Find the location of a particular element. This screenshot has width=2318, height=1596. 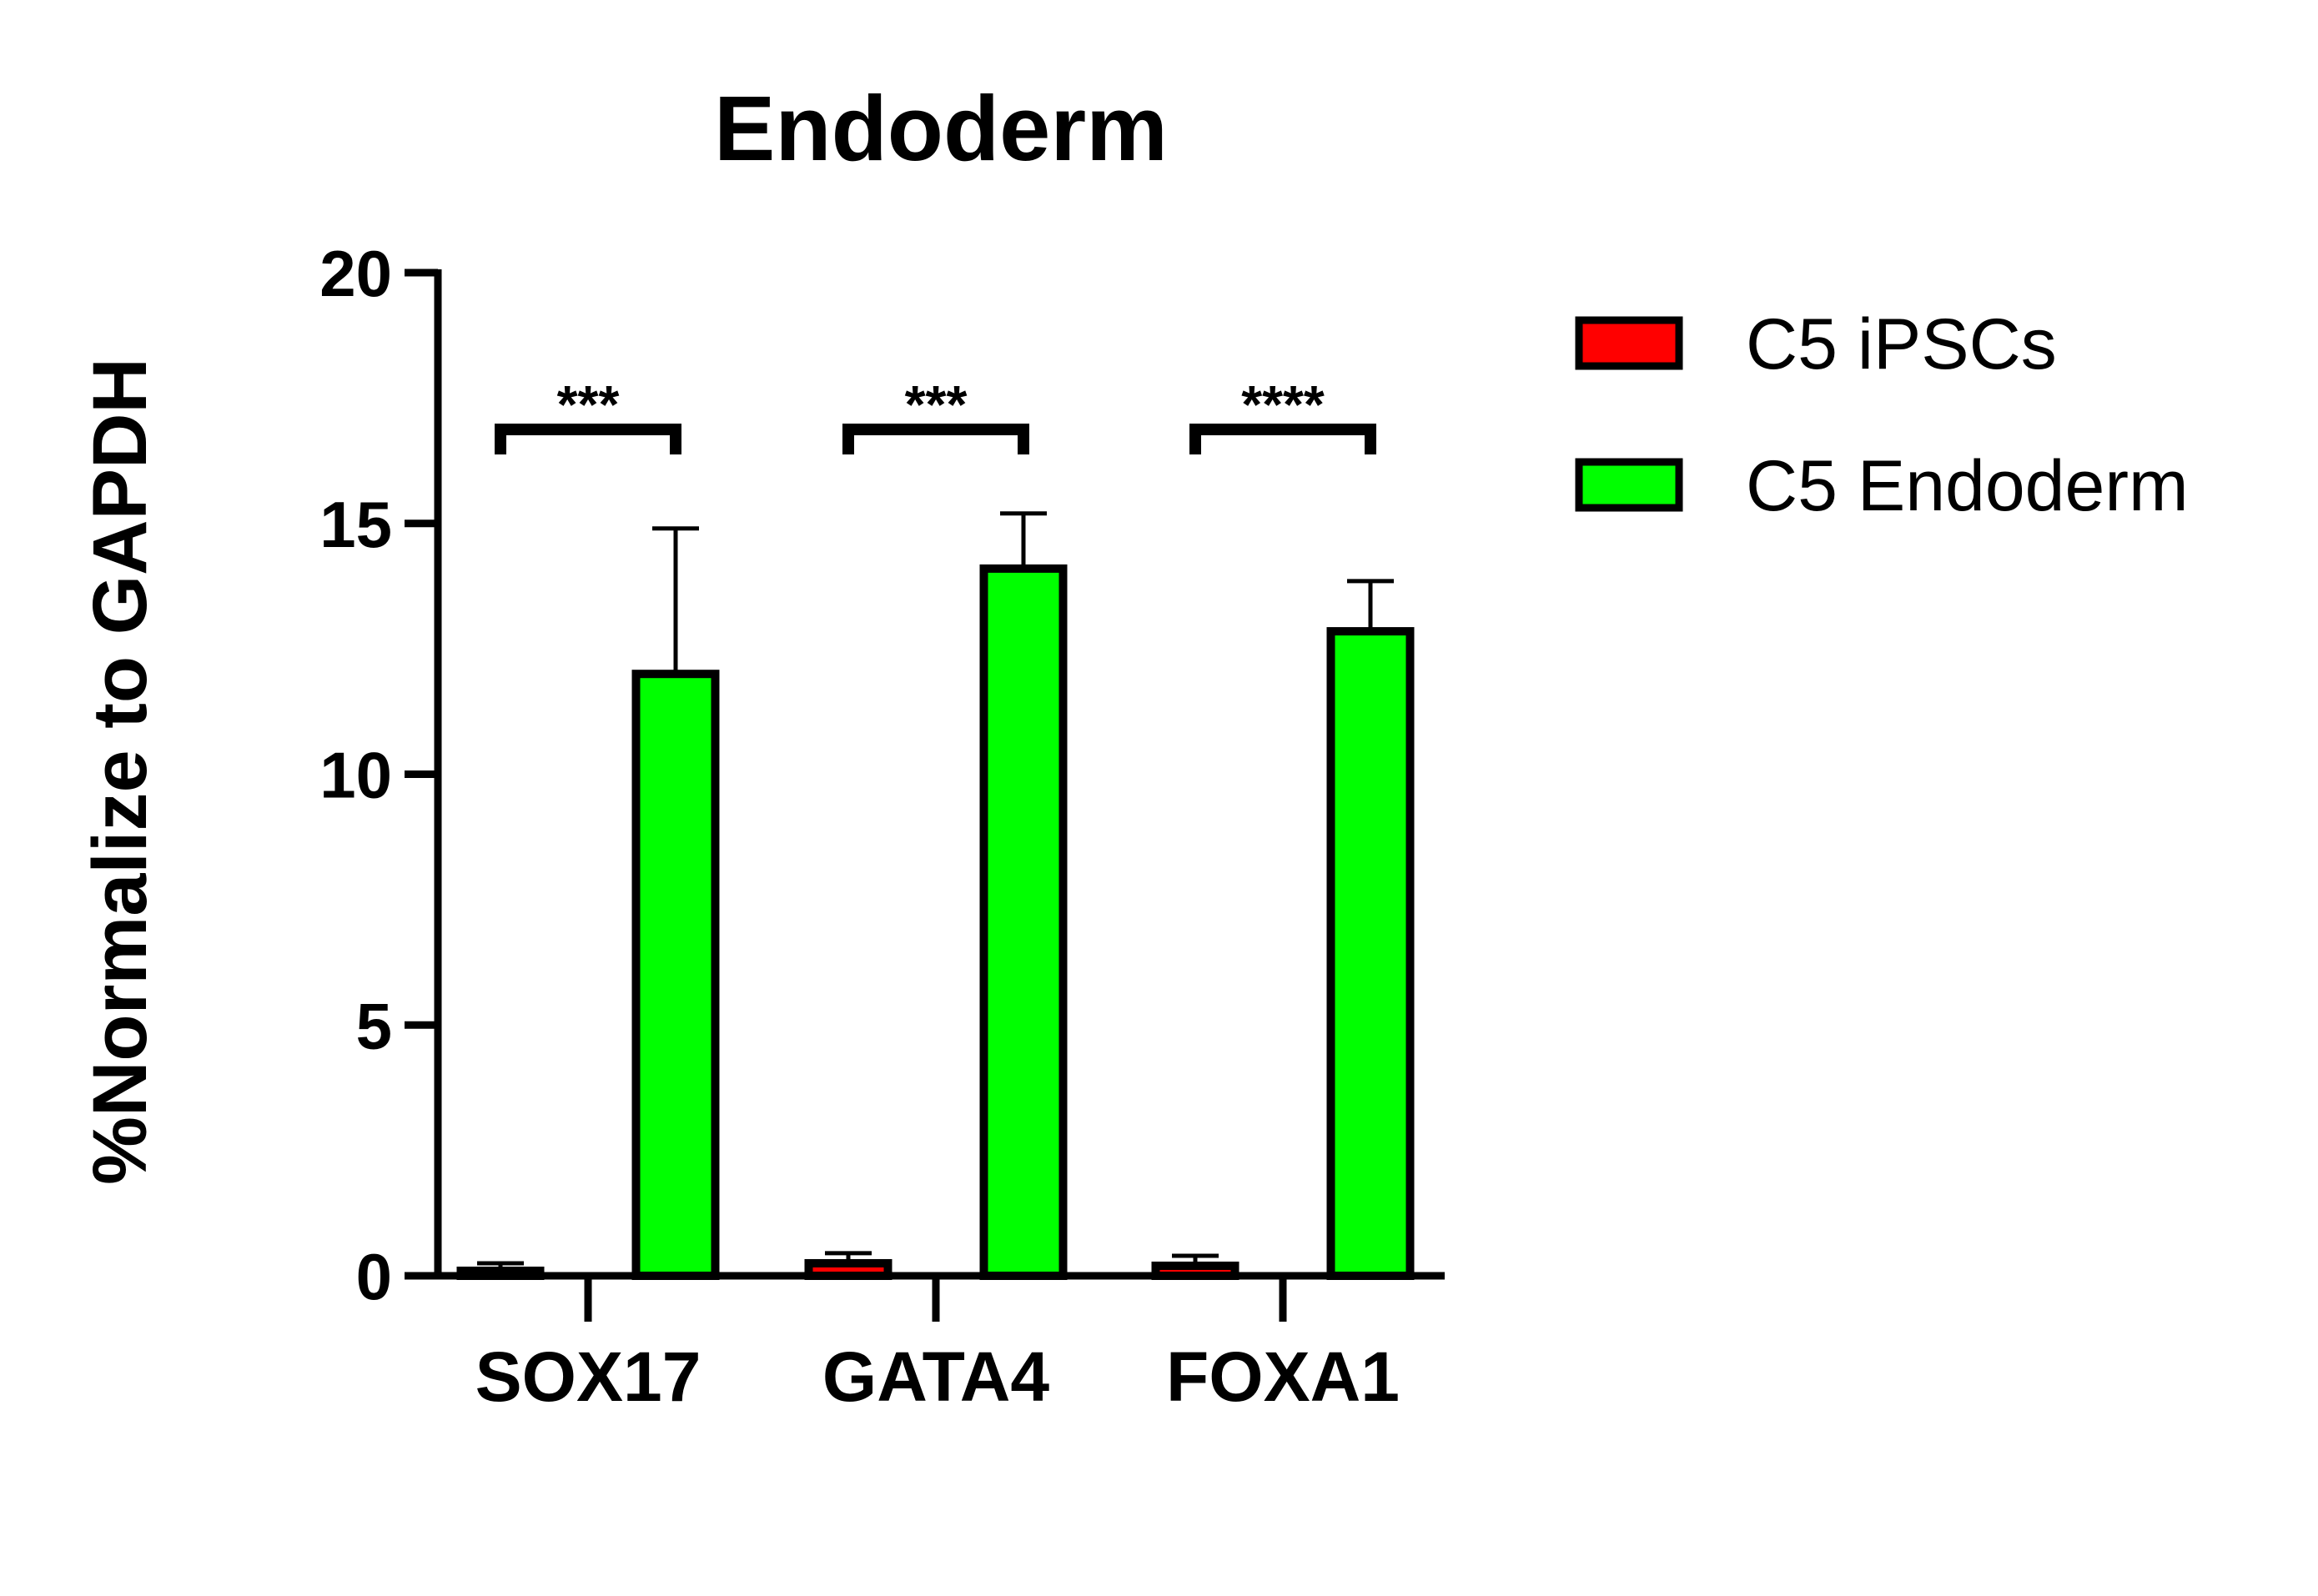

chart-title: Endoderm is located at coordinates (941, 129).